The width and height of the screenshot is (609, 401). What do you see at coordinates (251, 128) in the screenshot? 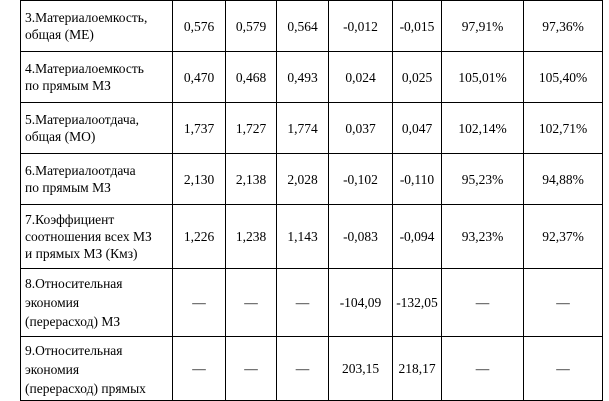
I see `value-cell: 1,727` at bounding box center [251, 128].